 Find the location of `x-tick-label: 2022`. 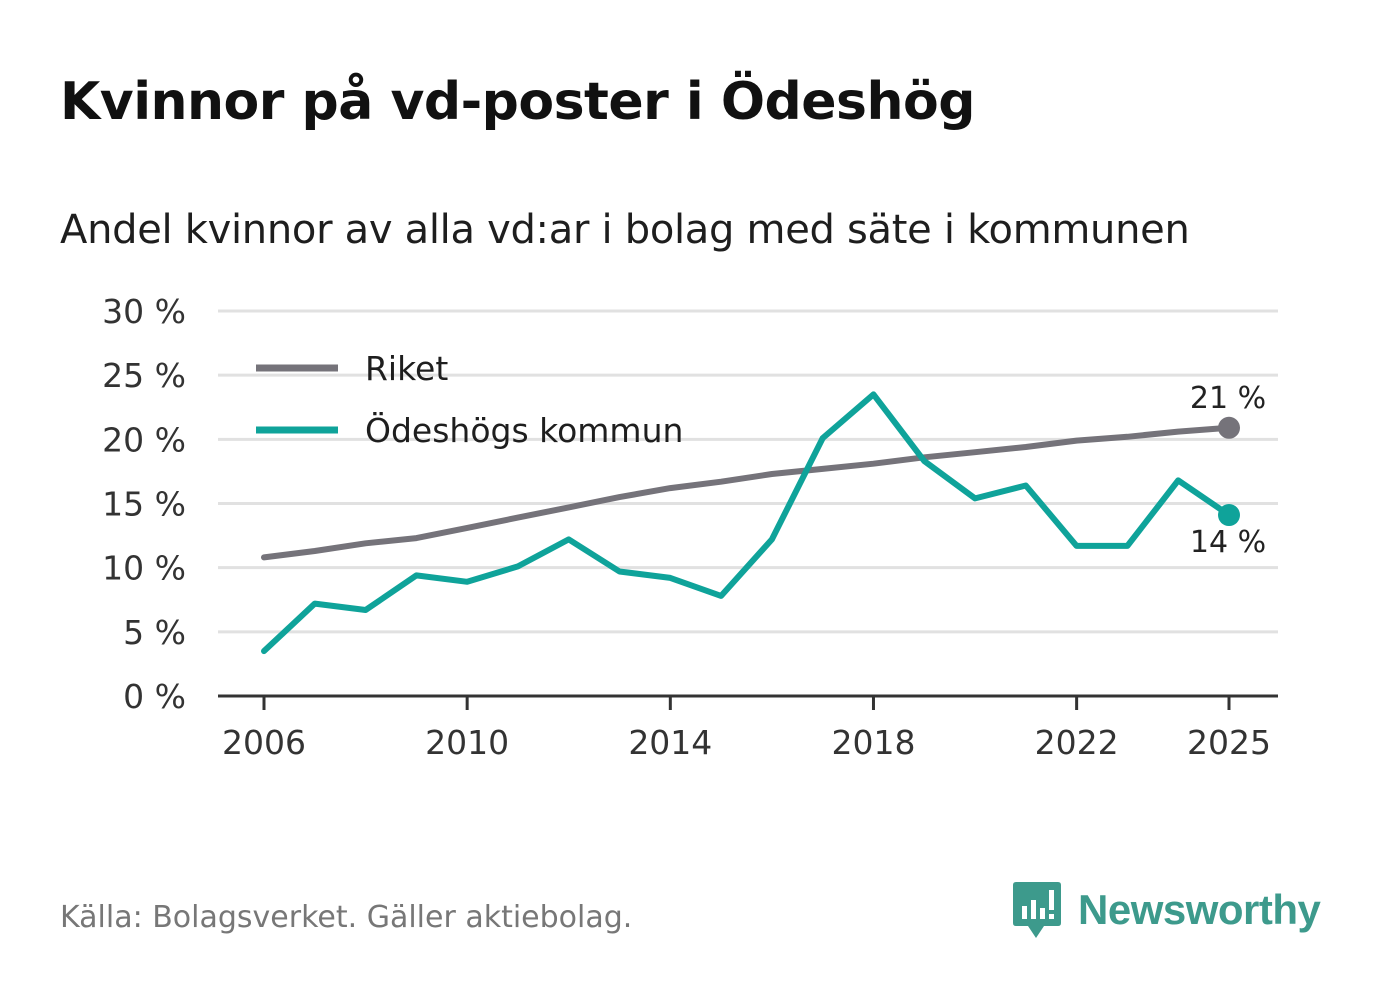

x-tick-label: 2022 is located at coordinates (1077, 742).